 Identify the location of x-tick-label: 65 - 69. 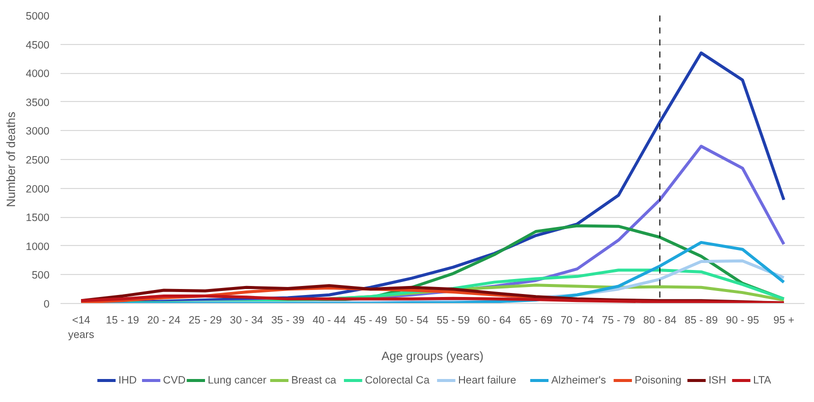
(535, 320).